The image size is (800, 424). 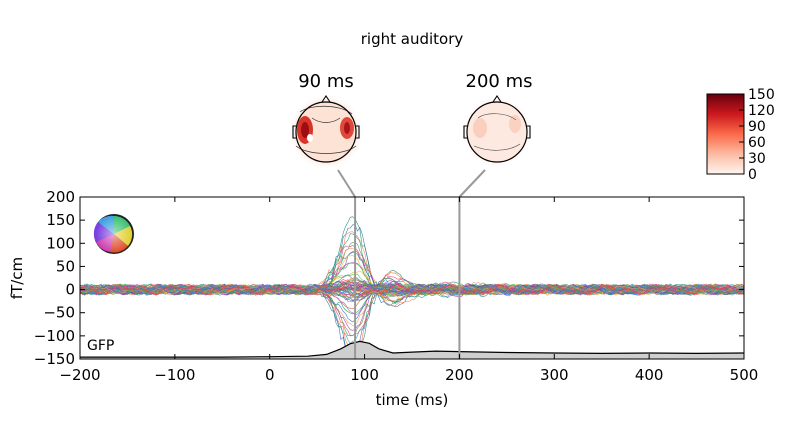 What do you see at coordinates (54, 359) in the screenshot?
I see `y-tick-label: −150` at bounding box center [54, 359].